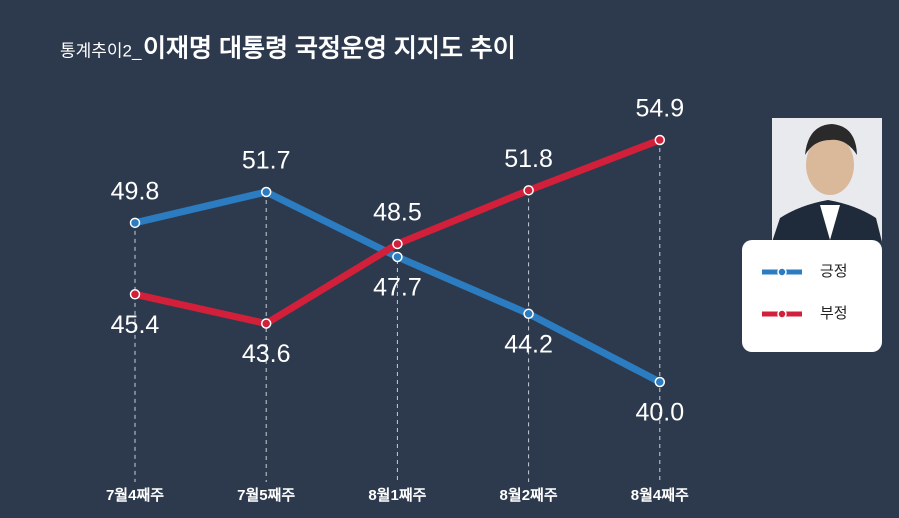 This screenshot has width=899, height=518. I want to click on value-label: 47.7, so click(397, 288).